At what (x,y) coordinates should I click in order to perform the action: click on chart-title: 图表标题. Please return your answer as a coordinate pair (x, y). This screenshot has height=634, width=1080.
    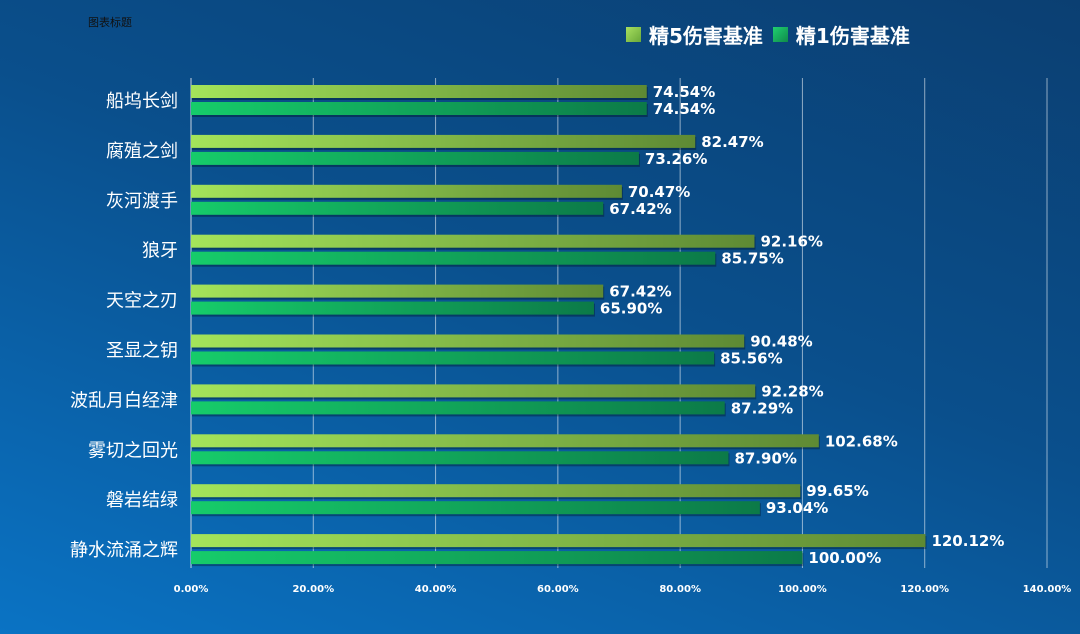
    Looking at the image, I should click on (110, 22).